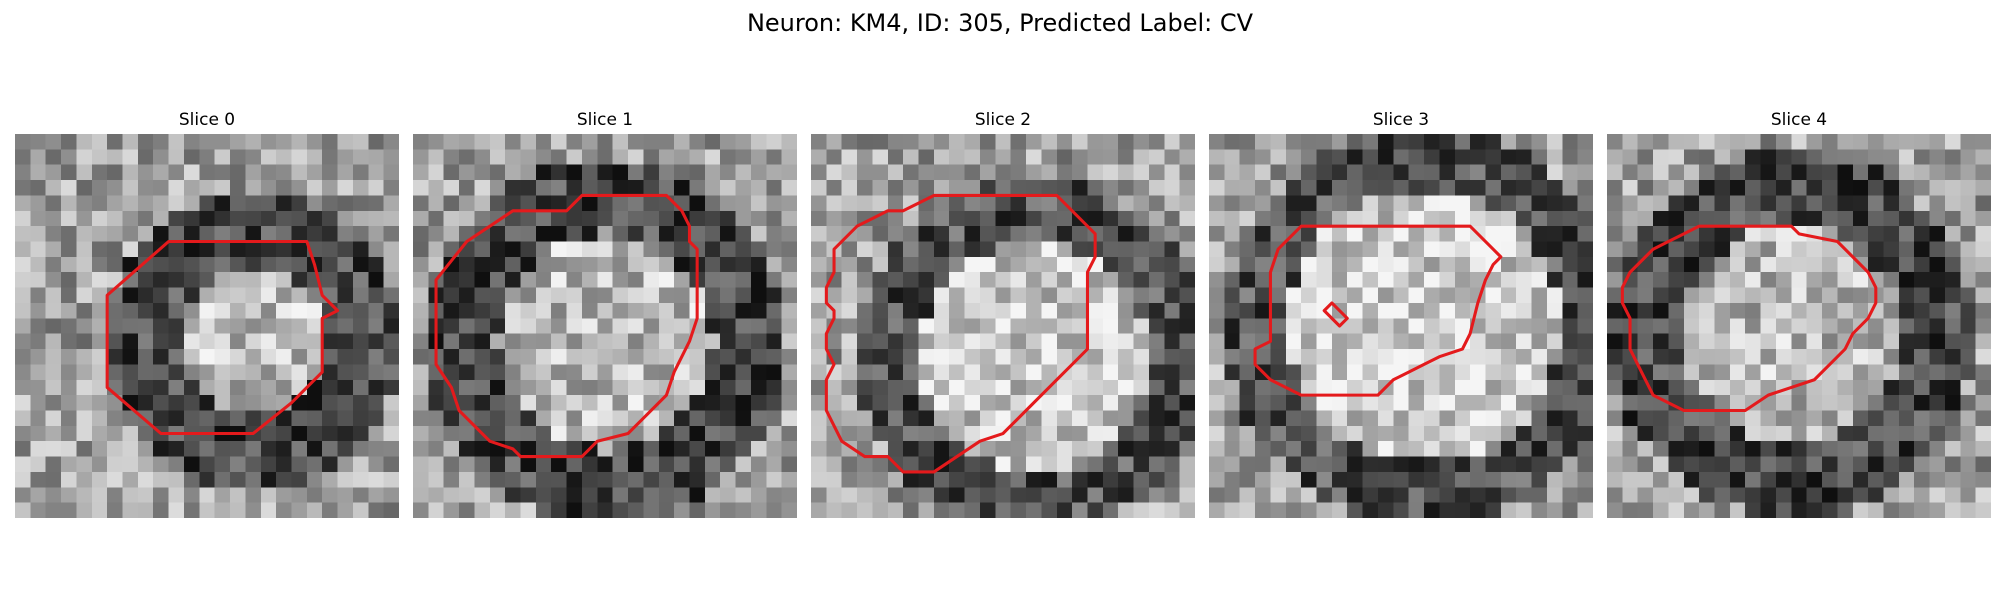  I want to click on slice-title-4: Slice 4, so click(1799, 120).